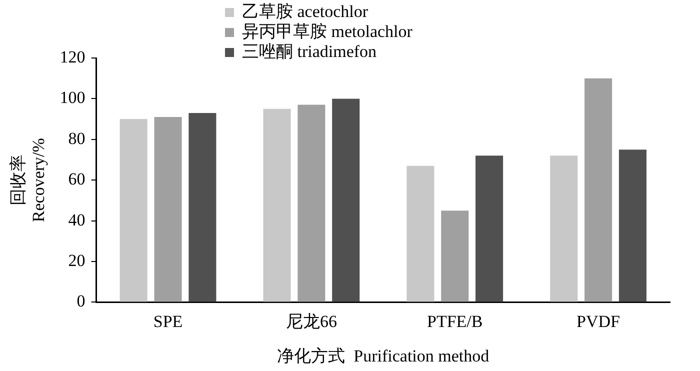 The width and height of the screenshot is (700, 371). What do you see at coordinates (77, 179) in the screenshot?
I see `y-tick-label: 60` at bounding box center [77, 179].